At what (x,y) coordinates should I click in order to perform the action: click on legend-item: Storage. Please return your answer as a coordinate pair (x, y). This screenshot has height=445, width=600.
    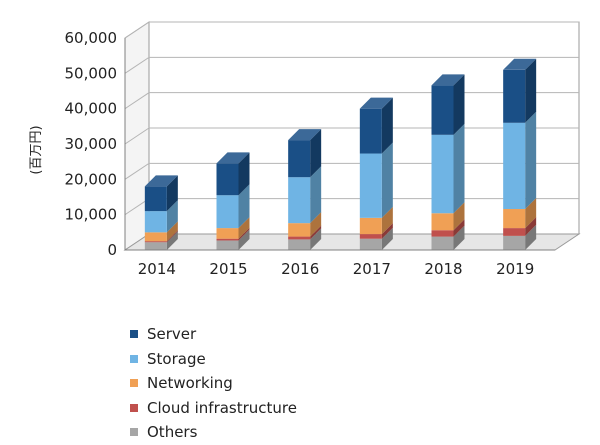
    Looking at the image, I should click on (213, 359).